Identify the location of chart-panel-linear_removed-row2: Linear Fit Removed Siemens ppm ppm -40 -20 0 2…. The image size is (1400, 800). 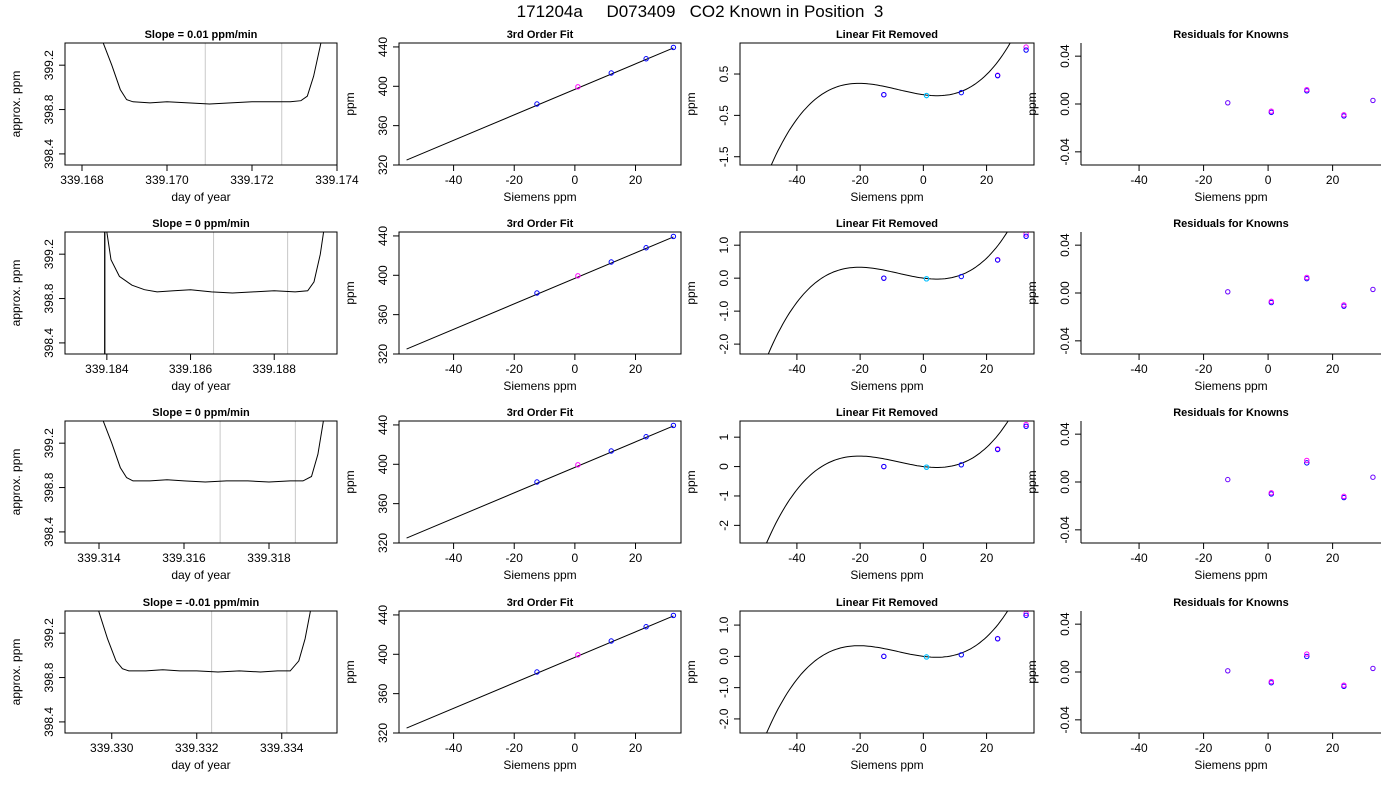
(859, 305).